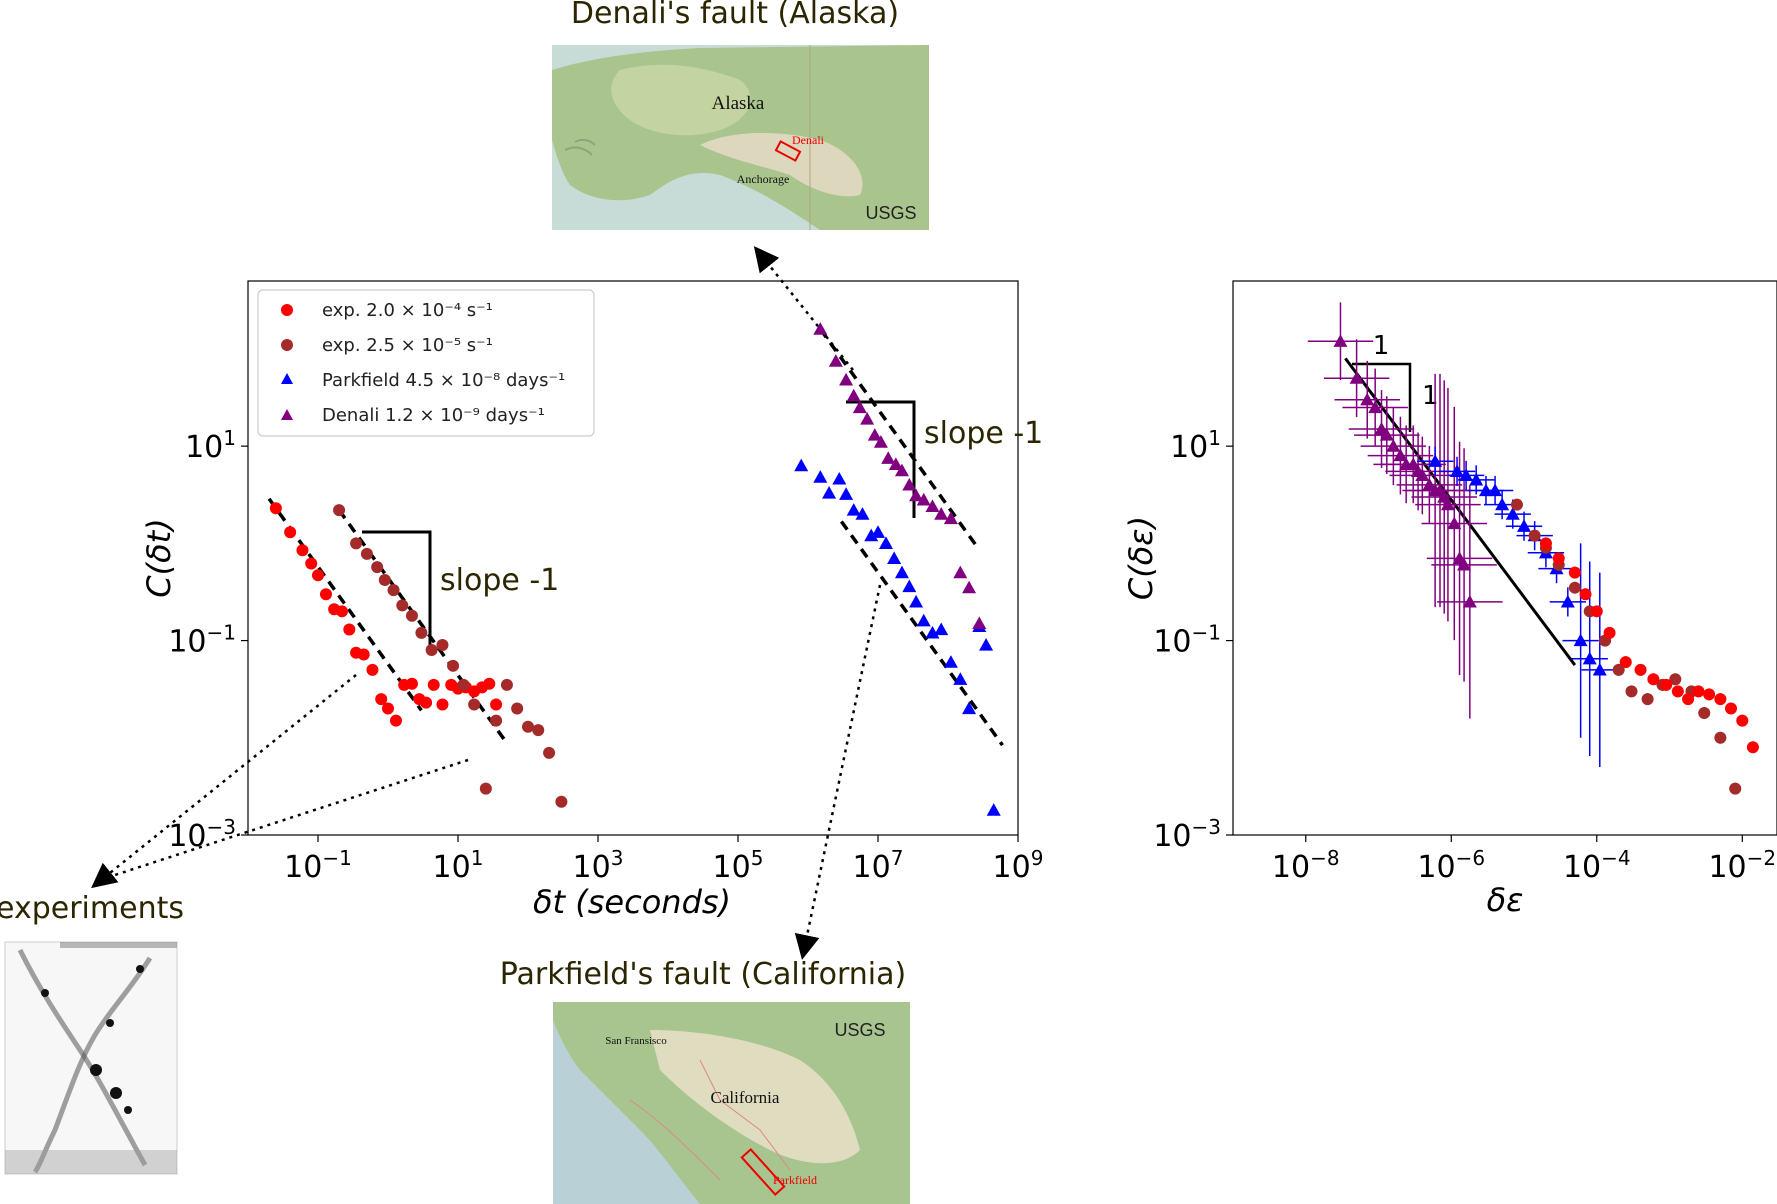 The image size is (1777, 1204). What do you see at coordinates (1395, 381) in the screenshot?
I see `slope-triangle-right-plot: 1 1` at bounding box center [1395, 381].